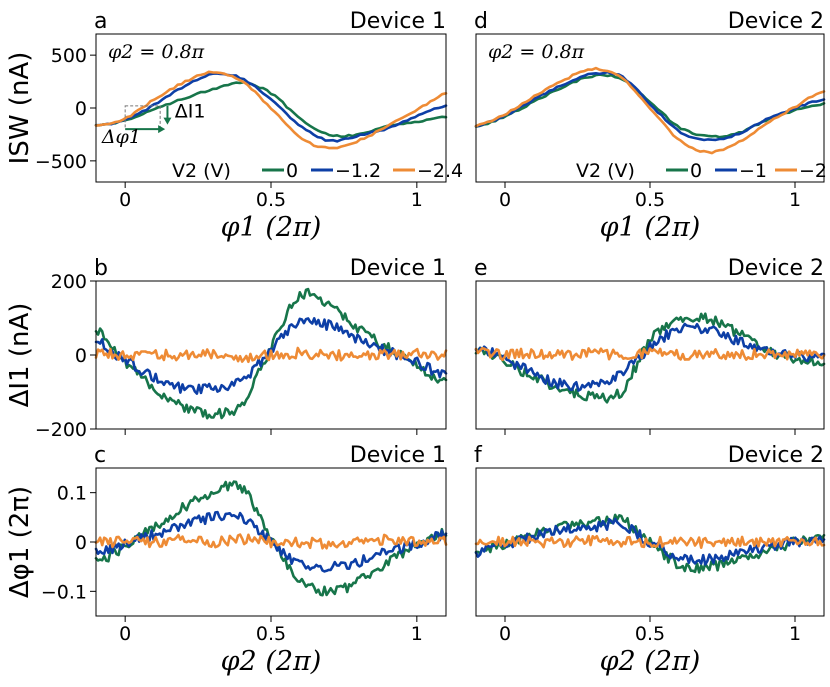 Image resolution: width=830 pixels, height=687 pixels. What do you see at coordinates (190, 112) in the screenshot?
I see `di-label: ΔI1` at bounding box center [190, 112].